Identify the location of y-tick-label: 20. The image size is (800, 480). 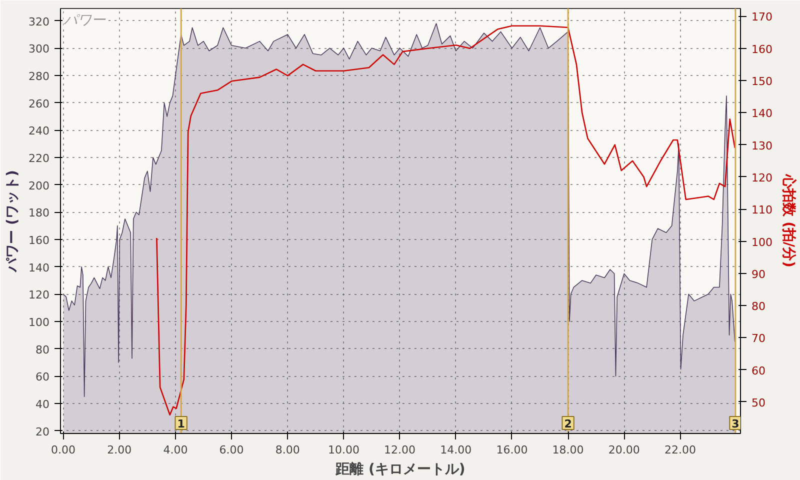
(43, 431).